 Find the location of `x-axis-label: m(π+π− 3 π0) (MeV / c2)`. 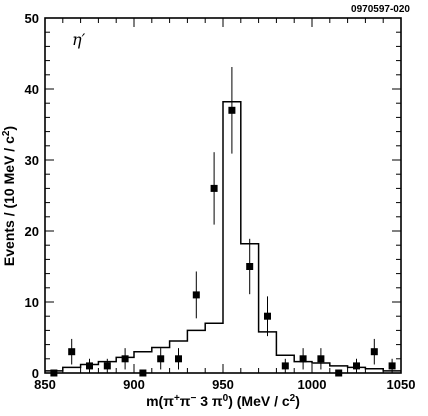

x-axis-label: m(π+π− 3 π0) (MeV / c2) is located at coordinates (223, 401).